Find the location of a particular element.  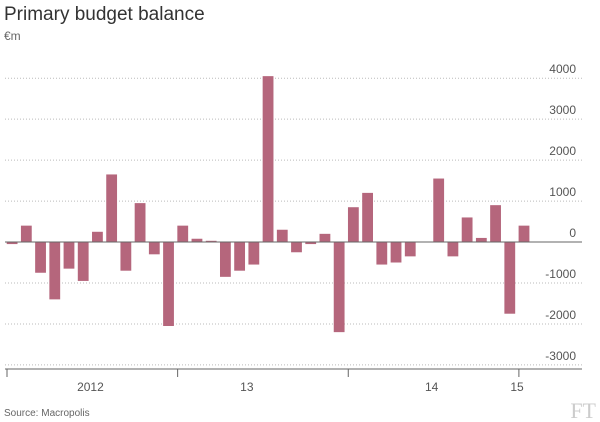

chart-subtitle: €m is located at coordinates (12, 36).